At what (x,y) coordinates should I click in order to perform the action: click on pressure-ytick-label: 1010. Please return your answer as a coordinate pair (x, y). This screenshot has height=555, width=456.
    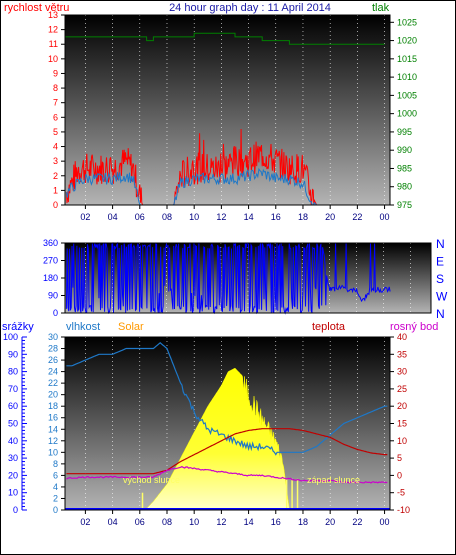
    Looking at the image, I should click on (407, 77).